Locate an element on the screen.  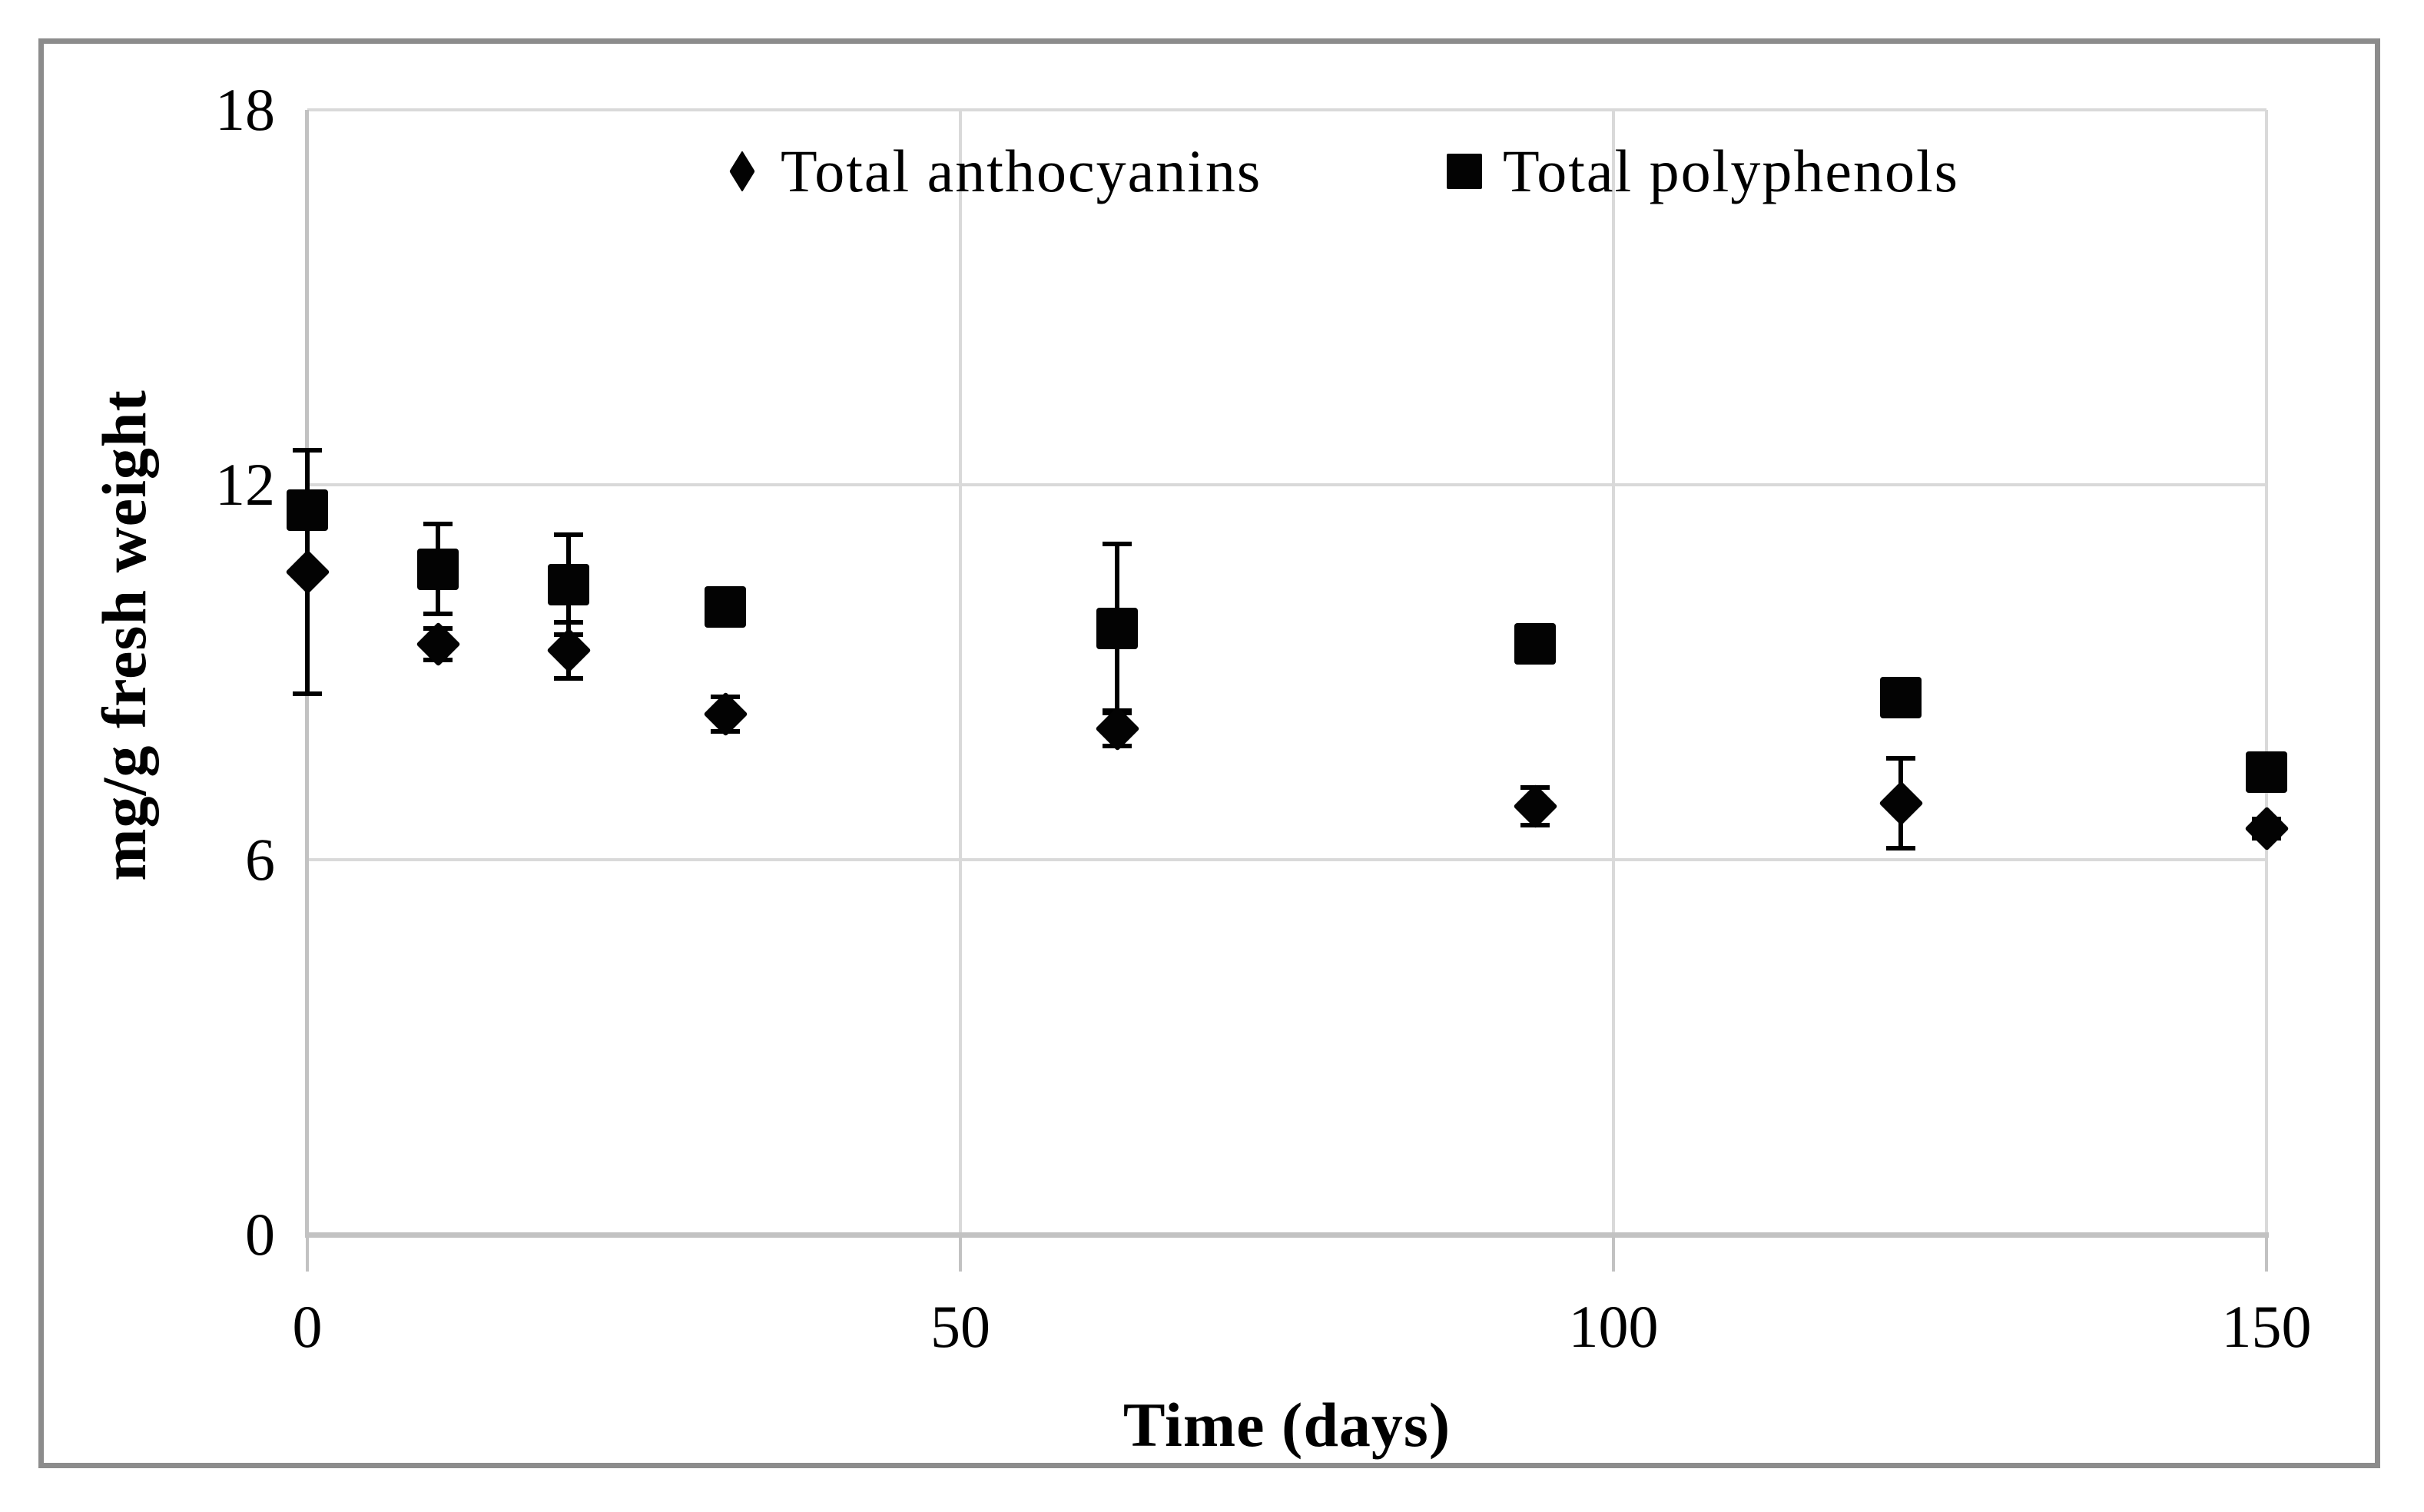
legend-item-polyphenols: Total polyphenols is located at coordinates (1701, 171).